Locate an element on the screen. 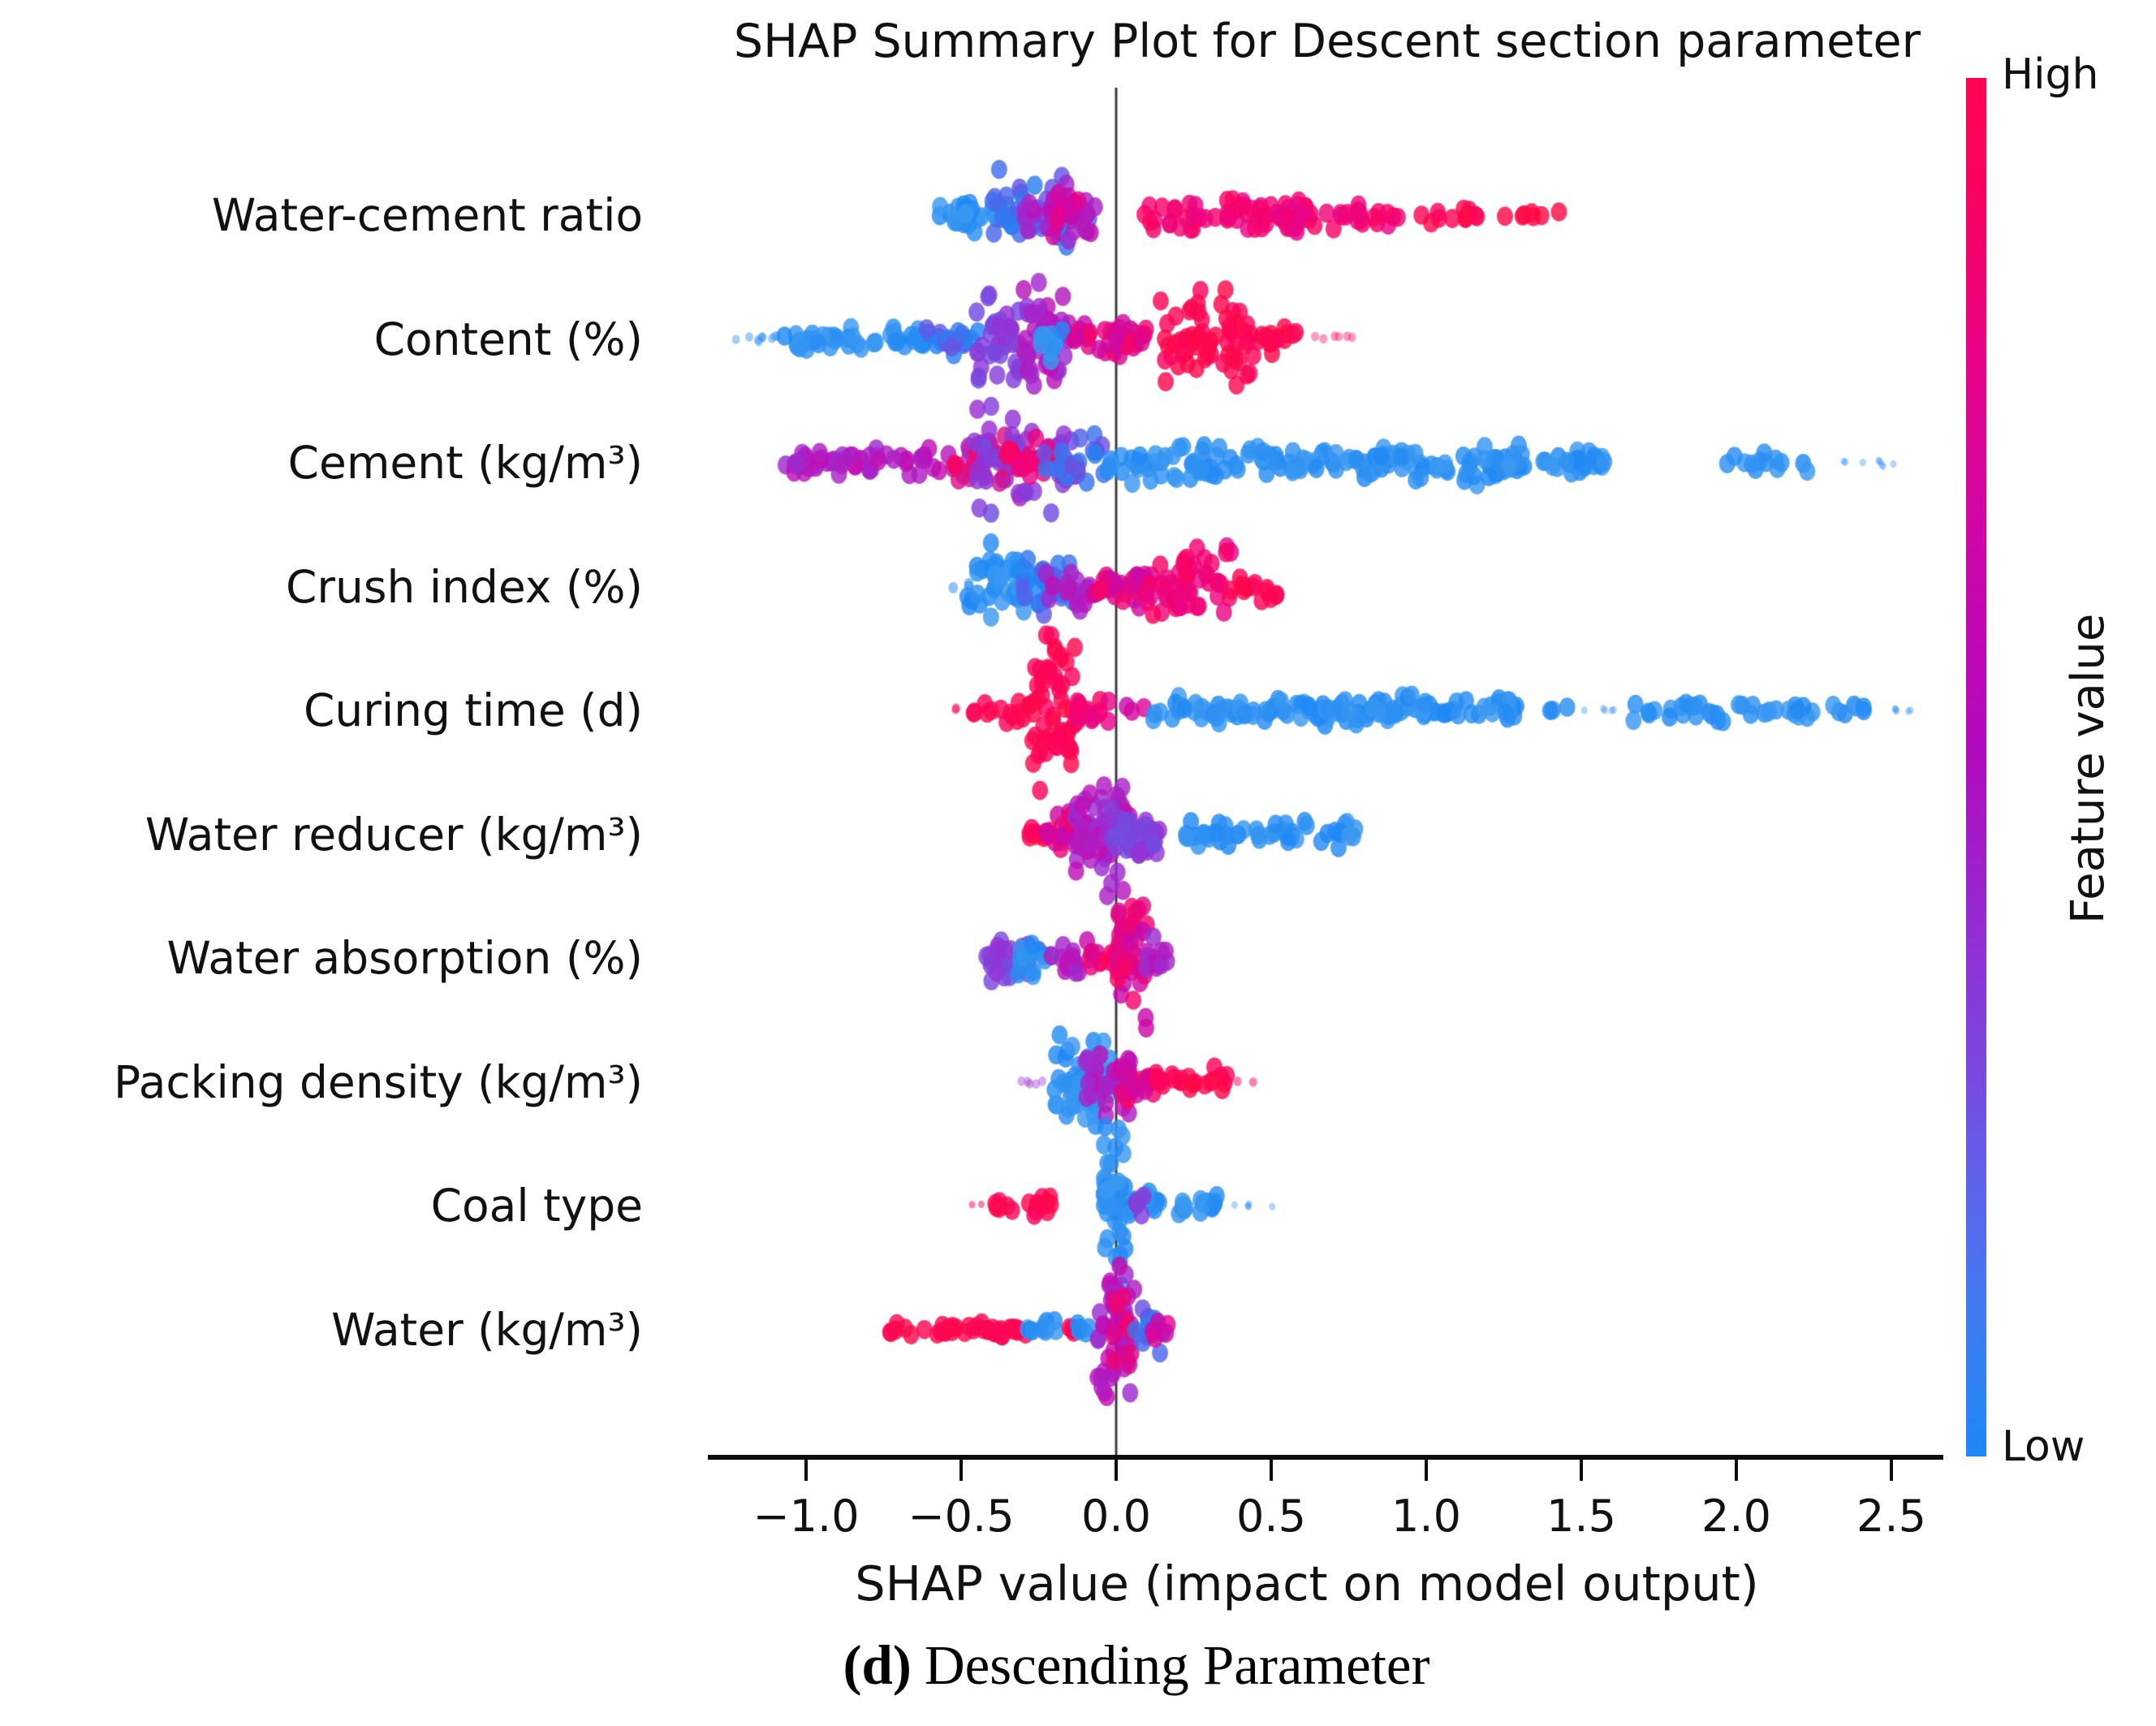 The height and width of the screenshot is (1726, 2156). x-tick-label: 2.0 is located at coordinates (1736, 1516).